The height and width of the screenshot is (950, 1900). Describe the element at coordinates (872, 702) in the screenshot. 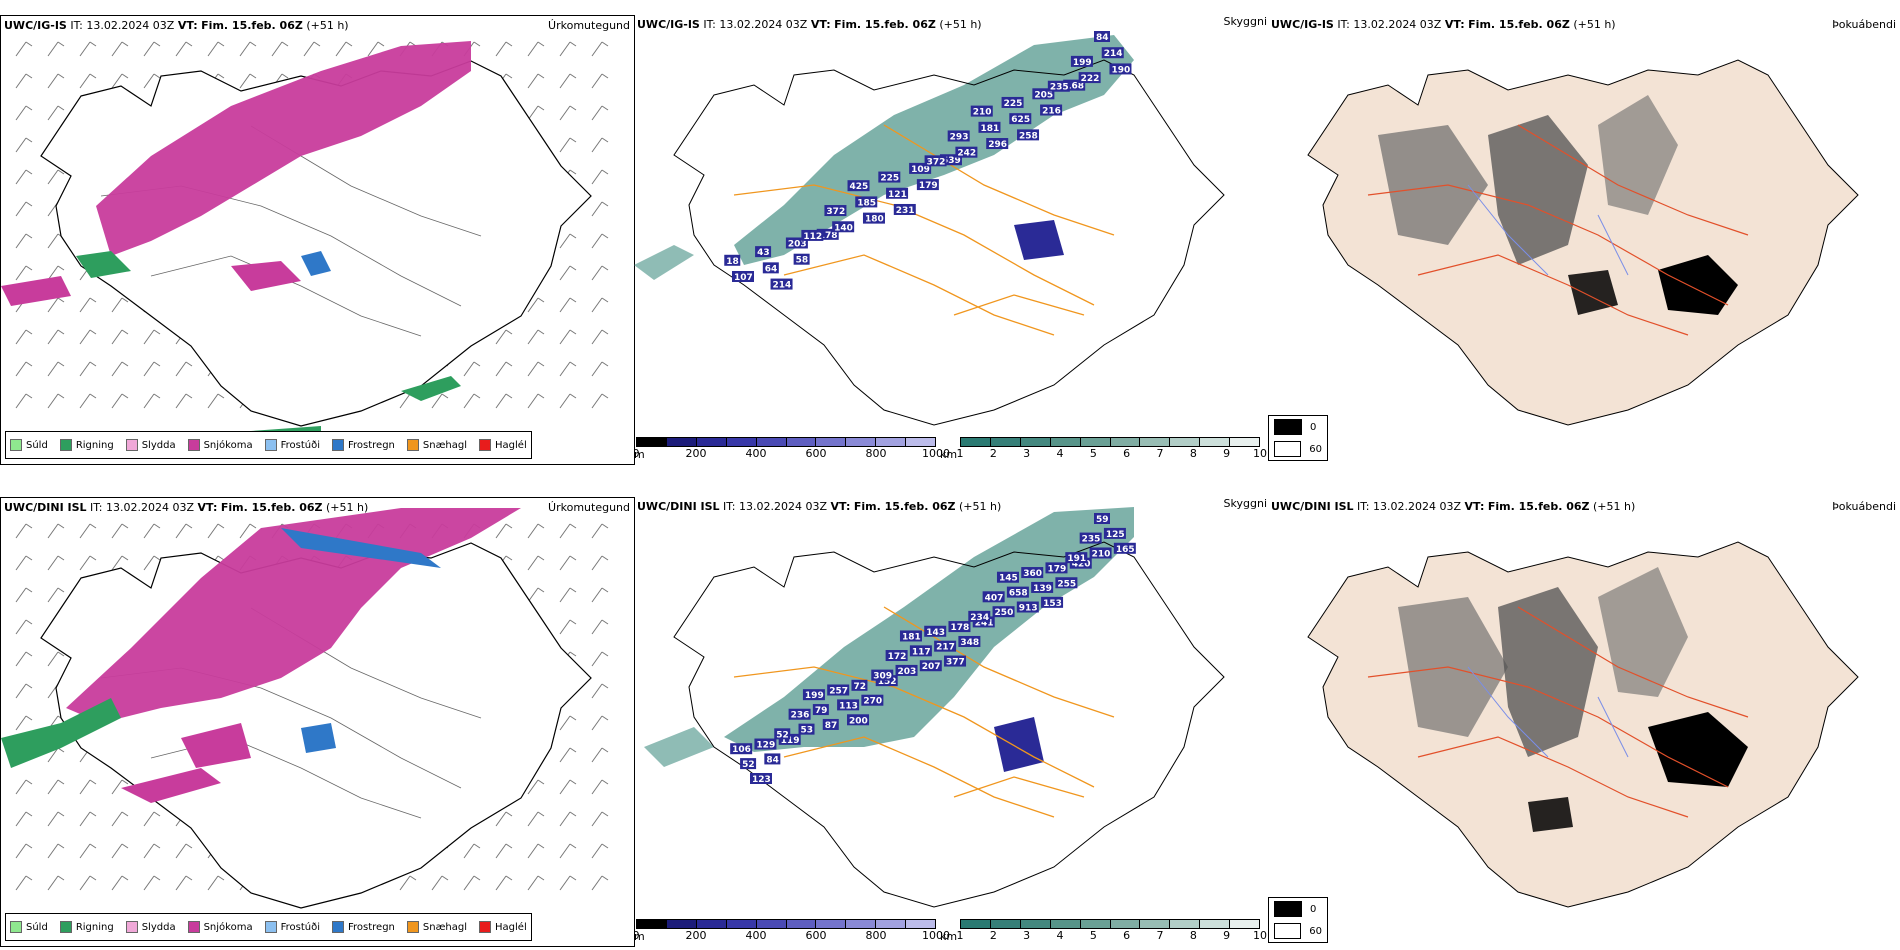

I see `visibility-label: 270` at that location.